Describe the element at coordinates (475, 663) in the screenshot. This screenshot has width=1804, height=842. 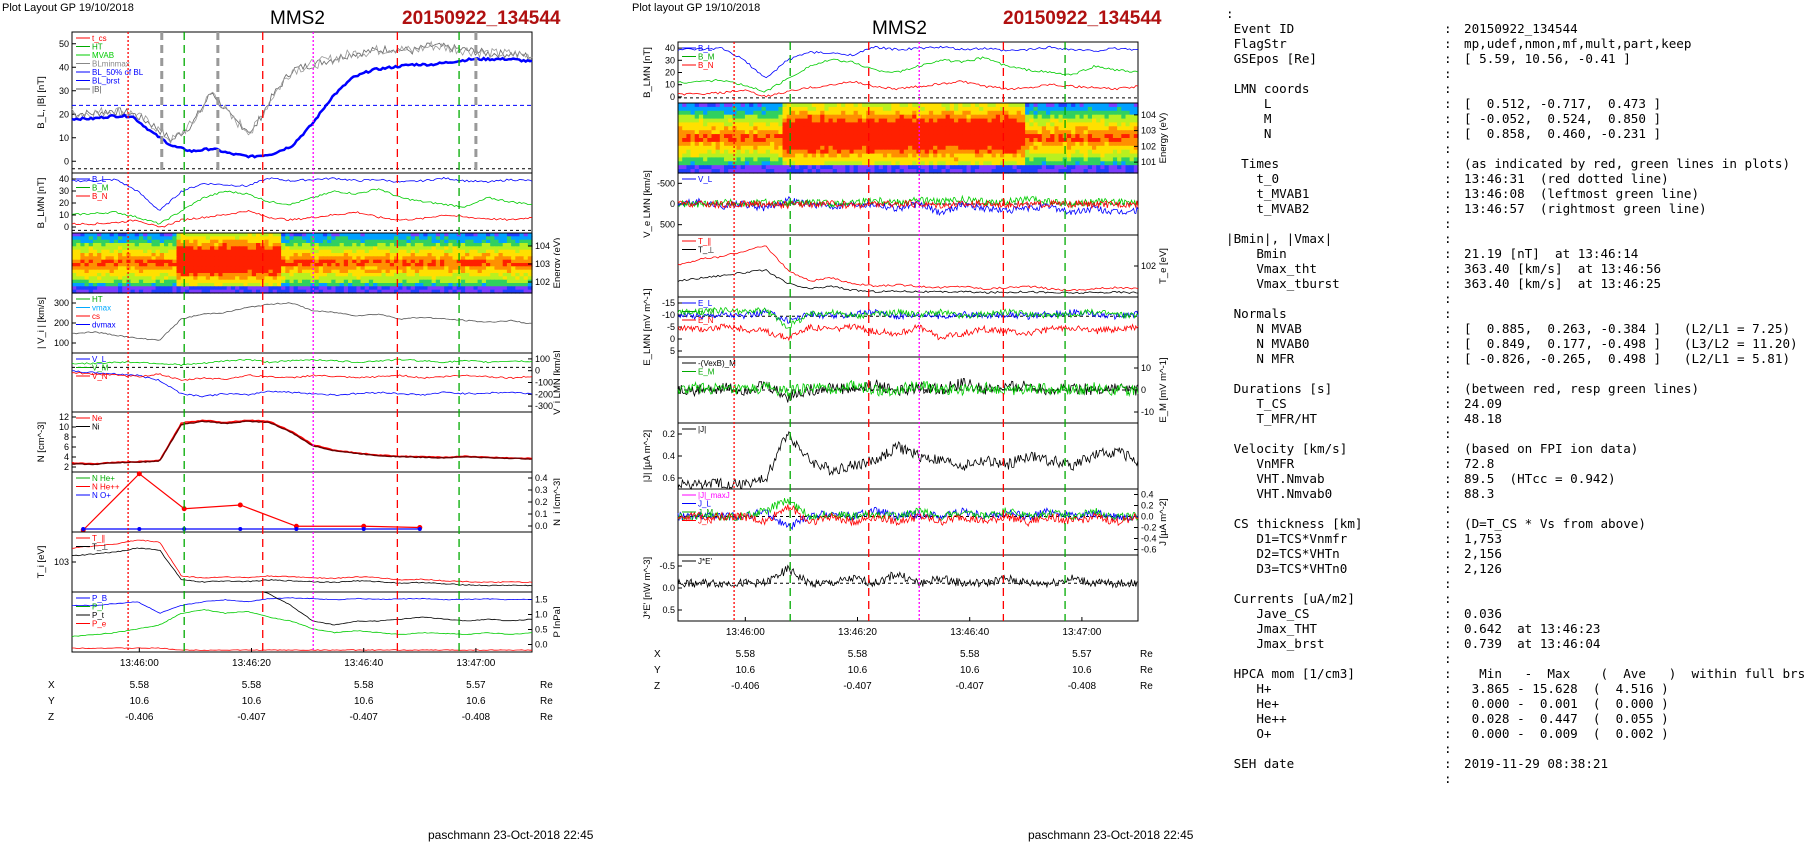
I see `x-tick-label: 13:47:00` at that location.